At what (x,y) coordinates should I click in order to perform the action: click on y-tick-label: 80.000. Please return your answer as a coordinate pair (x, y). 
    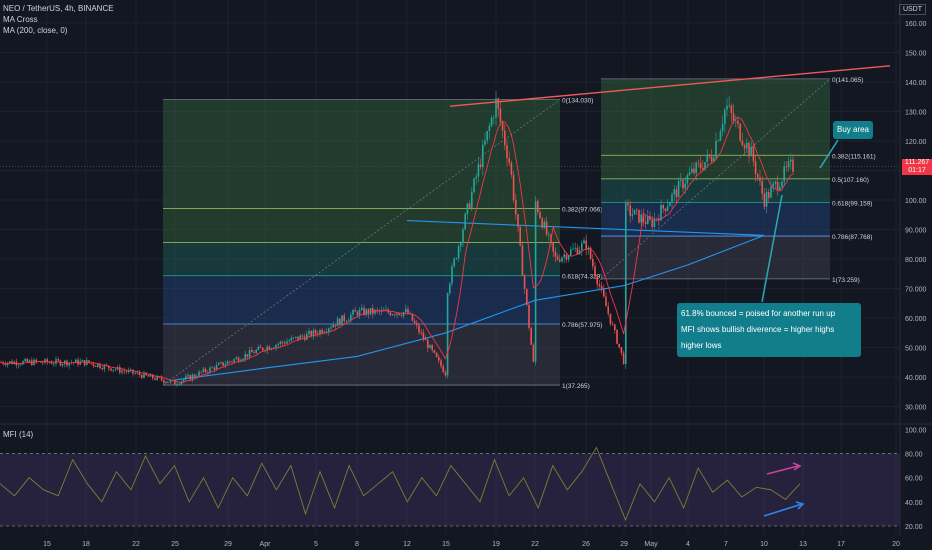
    Looking at the image, I should click on (916, 260).